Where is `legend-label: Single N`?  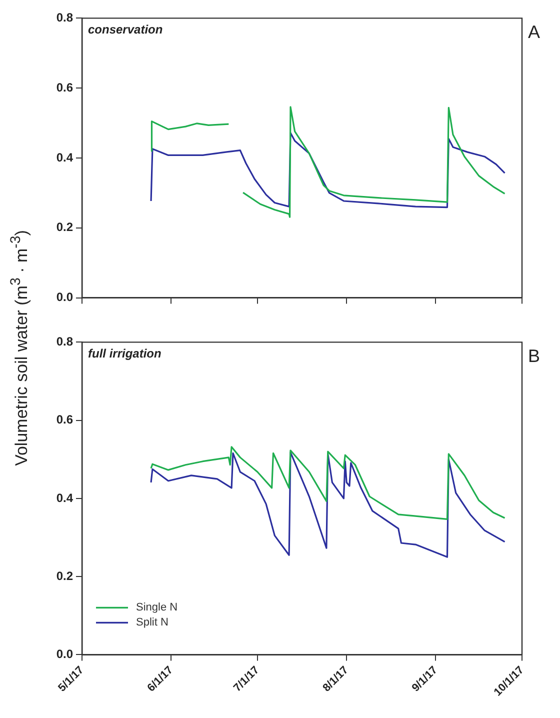
legend-label: Single N is located at coordinates (157, 608).